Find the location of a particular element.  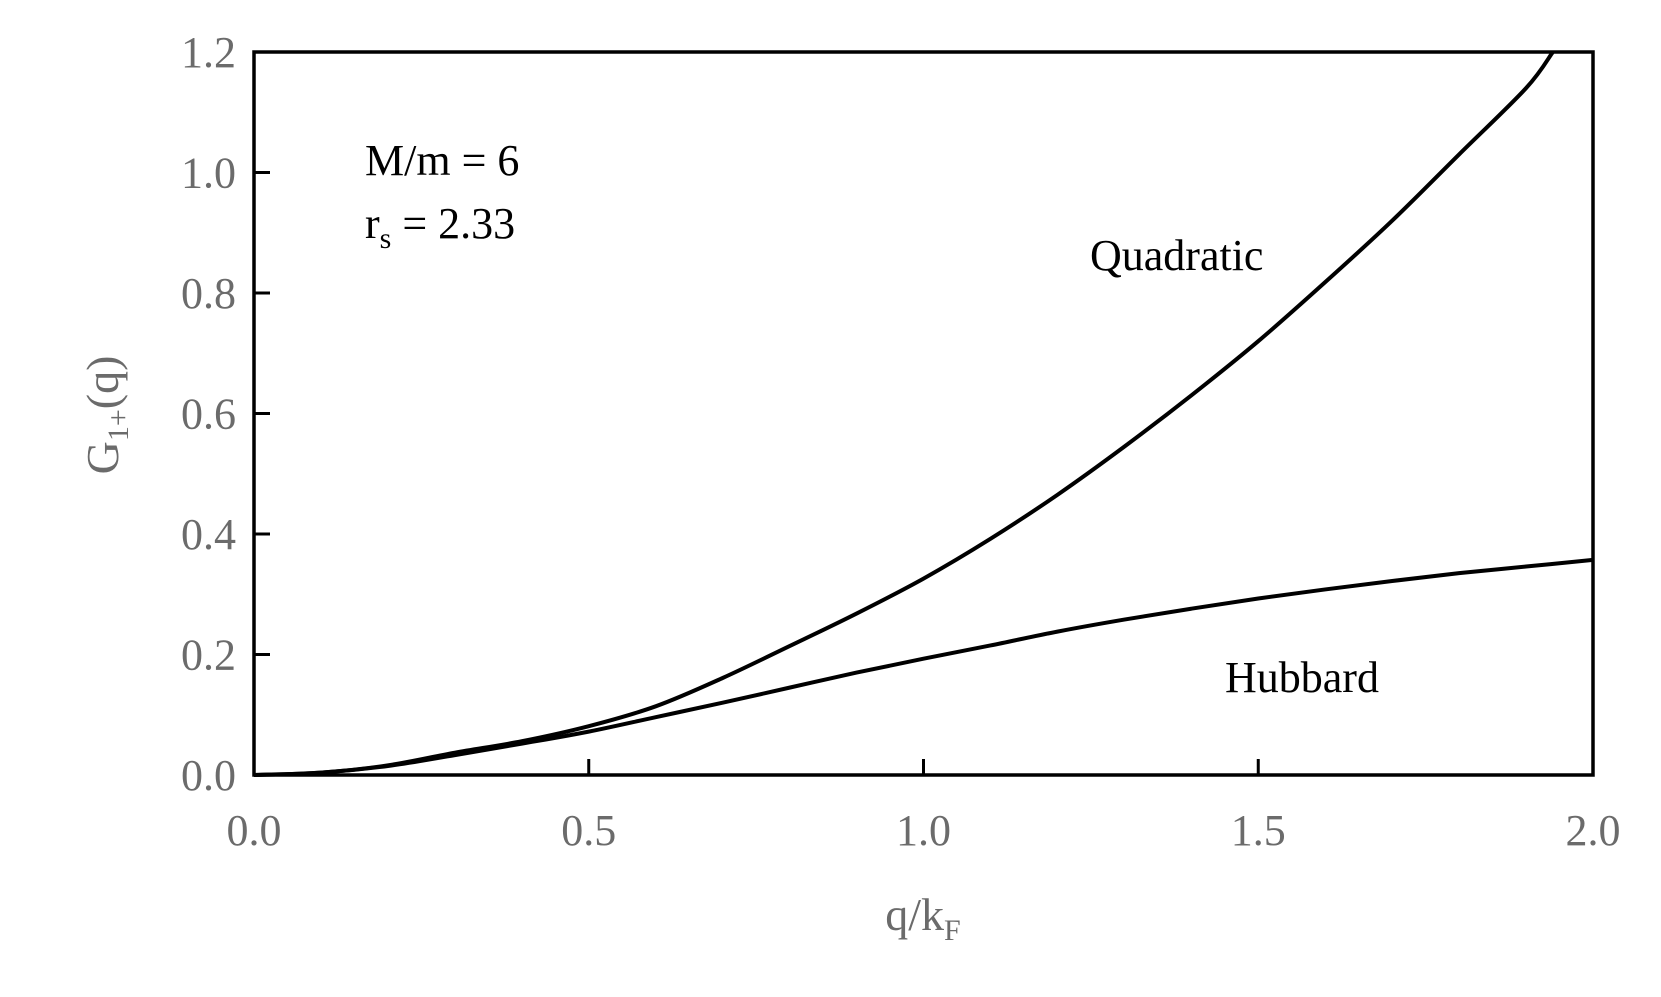

y-axis-ticks: 0.0 0.2 0.4 0.6 0.8 1.0 1.2 is located at coordinates (225, 414).